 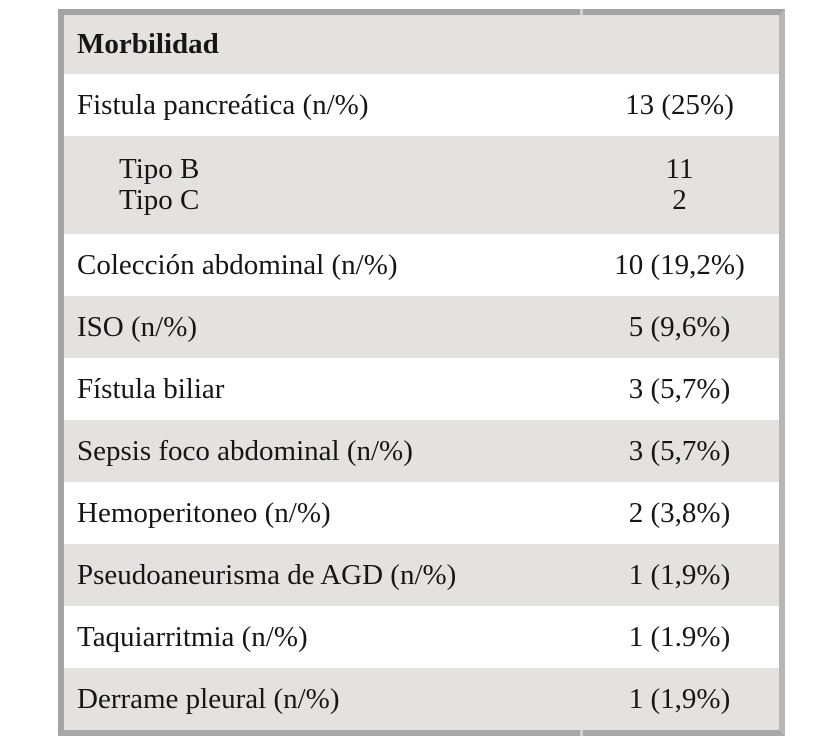 I want to click on table-row-taquiarritmia: Taquiarritmia (n/%) 1 (1.9%), so click(x=421, y=637).